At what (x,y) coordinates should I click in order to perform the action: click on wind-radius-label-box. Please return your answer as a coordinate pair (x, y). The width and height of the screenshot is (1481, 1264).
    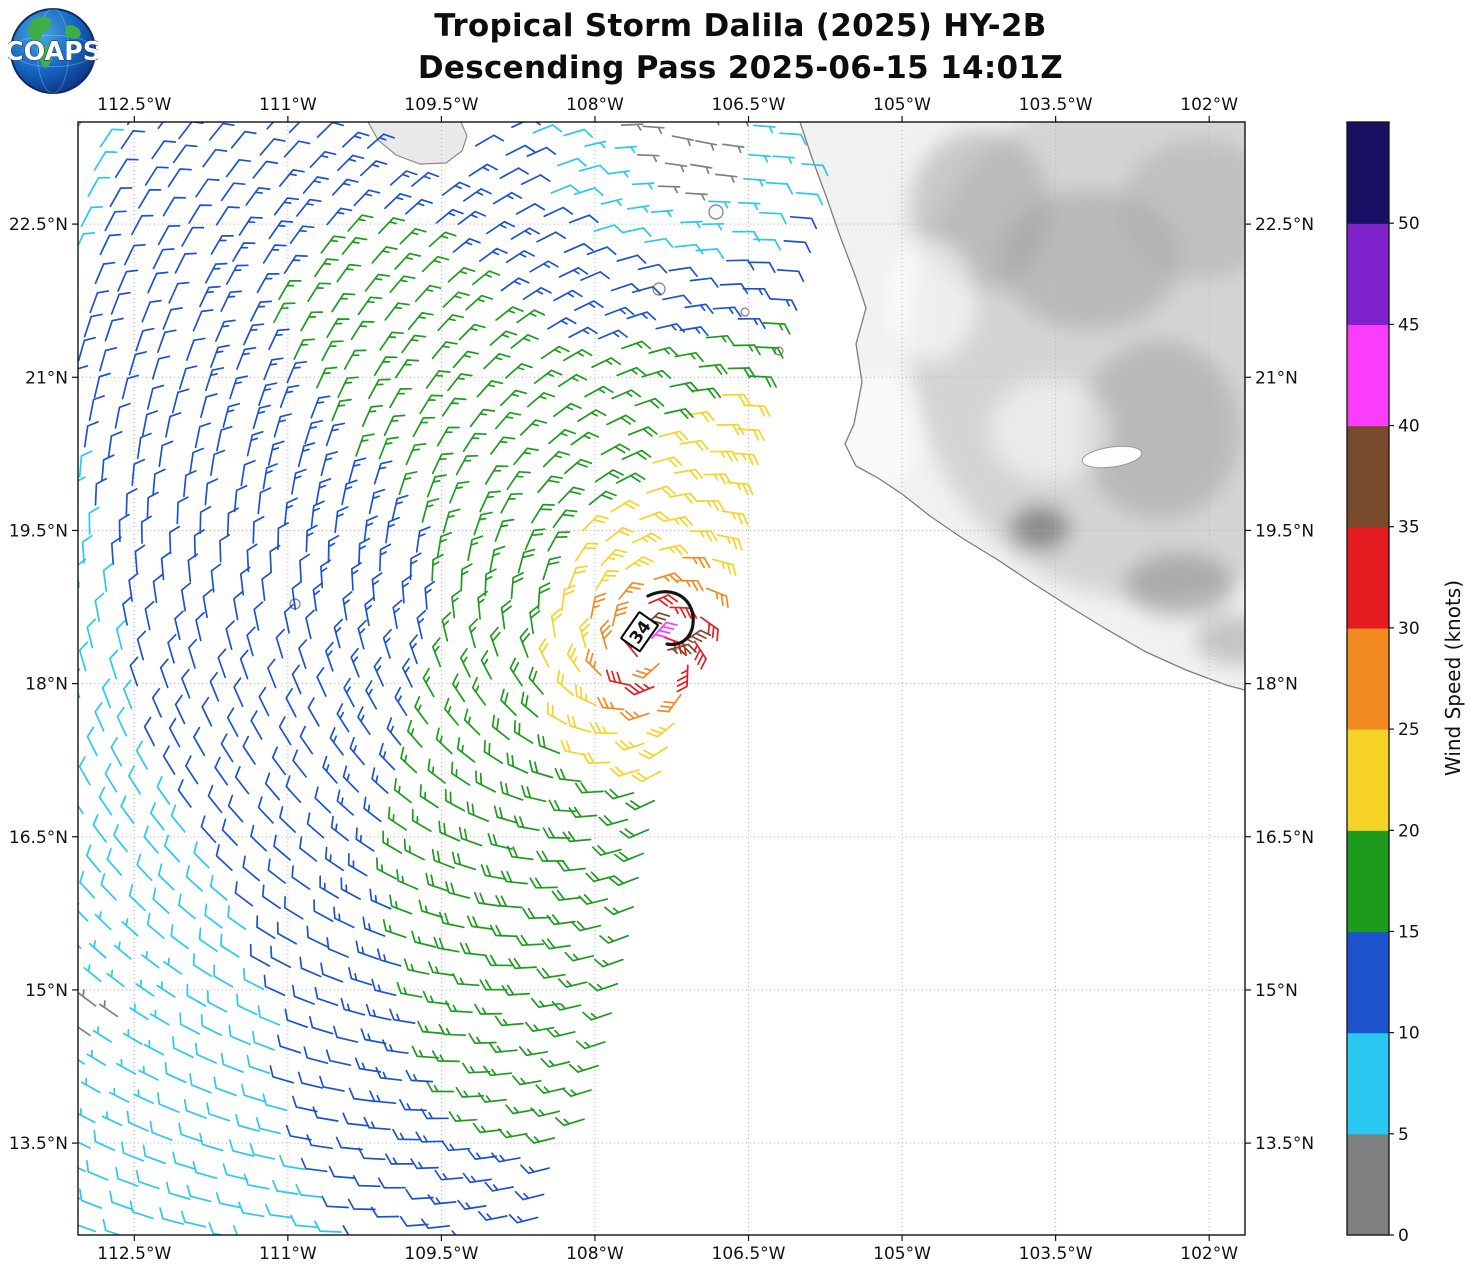
    Looking at the image, I should click on (639, 632).